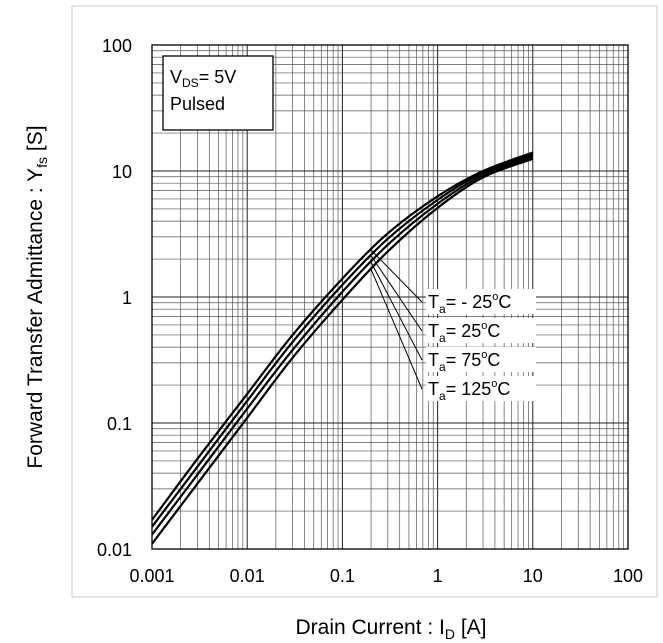 The width and height of the screenshot is (663, 643). What do you see at coordinates (117, 46) in the screenshot?
I see `y-tick-label: 100` at bounding box center [117, 46].